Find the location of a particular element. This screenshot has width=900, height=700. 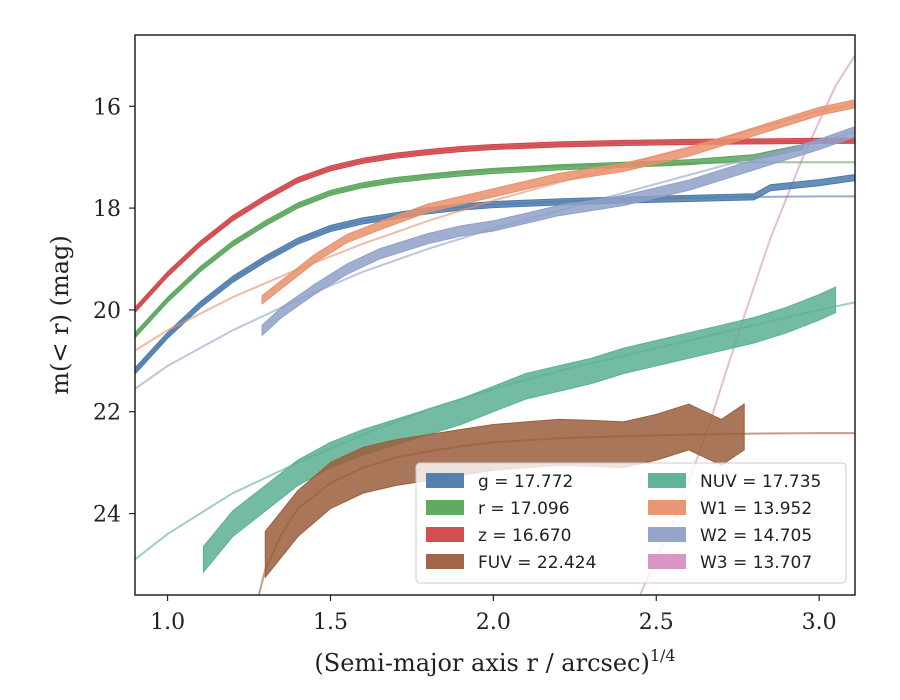

legend-box is located at coordinates (631, 523).